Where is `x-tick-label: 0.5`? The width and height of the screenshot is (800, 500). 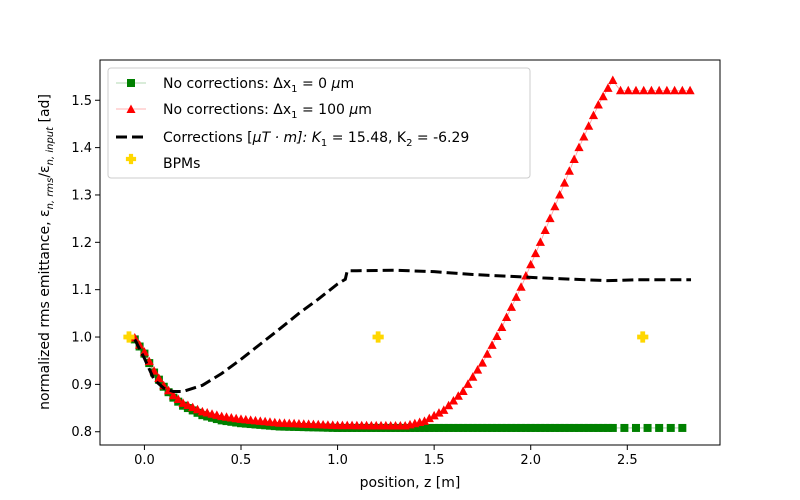 x-tick-label: 0.5 is located at coordinates (241, 460).